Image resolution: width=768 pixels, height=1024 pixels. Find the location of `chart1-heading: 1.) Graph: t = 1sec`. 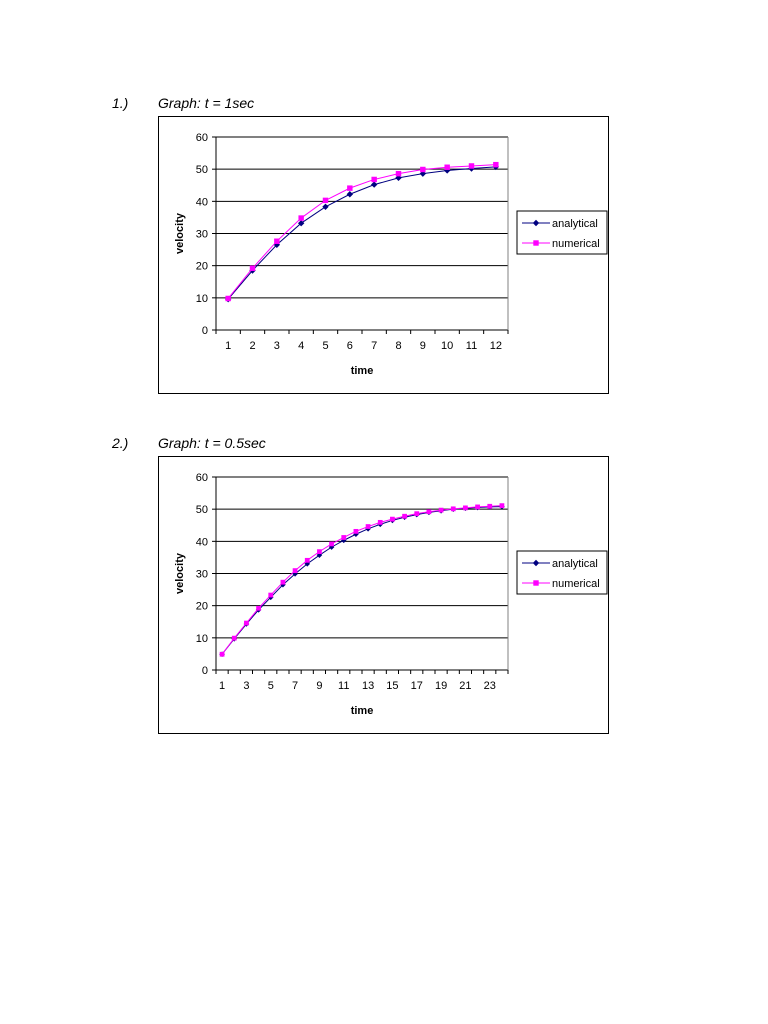

chart1-heading: 1.) Graph: t = 1sec is located at coordinates (262, 104).